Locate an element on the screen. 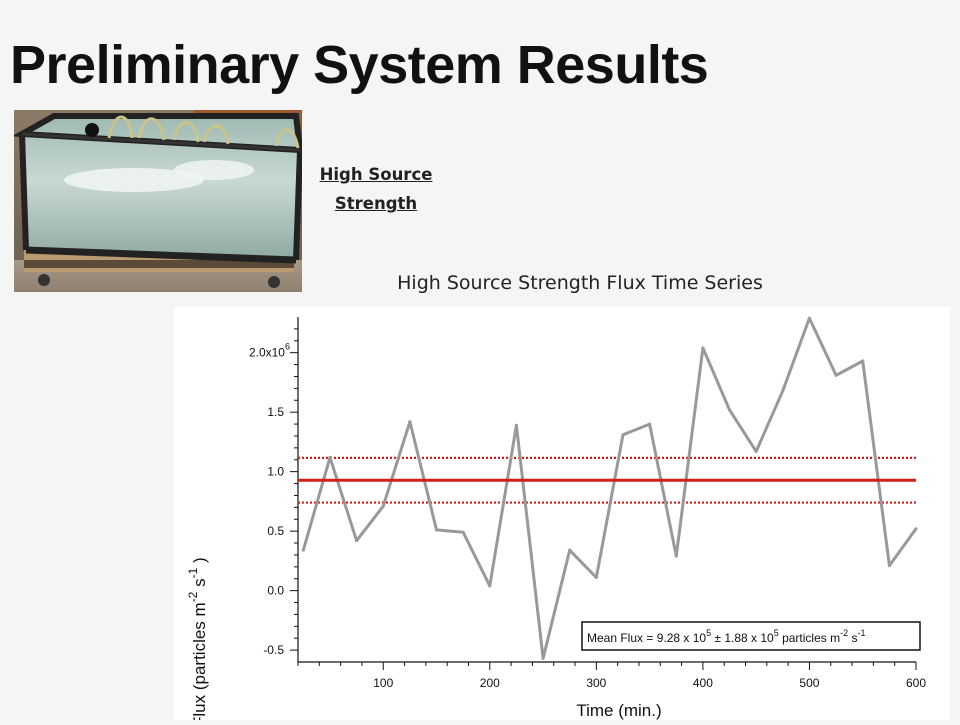 The width and height of the screenshot is (960, 725). x-tick-label: 300 is located at coordinates (596, 683).